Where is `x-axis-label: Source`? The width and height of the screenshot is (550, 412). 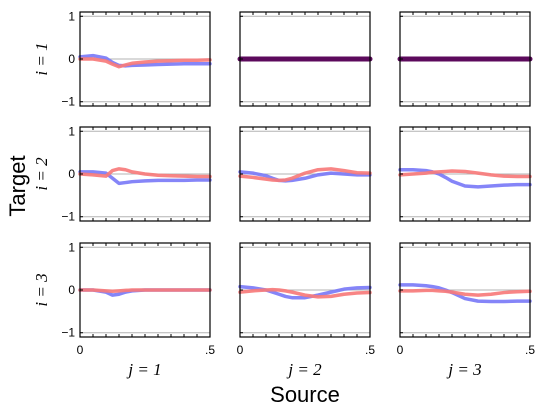
x-axis-label: Source is located at coordinates (305, 394).